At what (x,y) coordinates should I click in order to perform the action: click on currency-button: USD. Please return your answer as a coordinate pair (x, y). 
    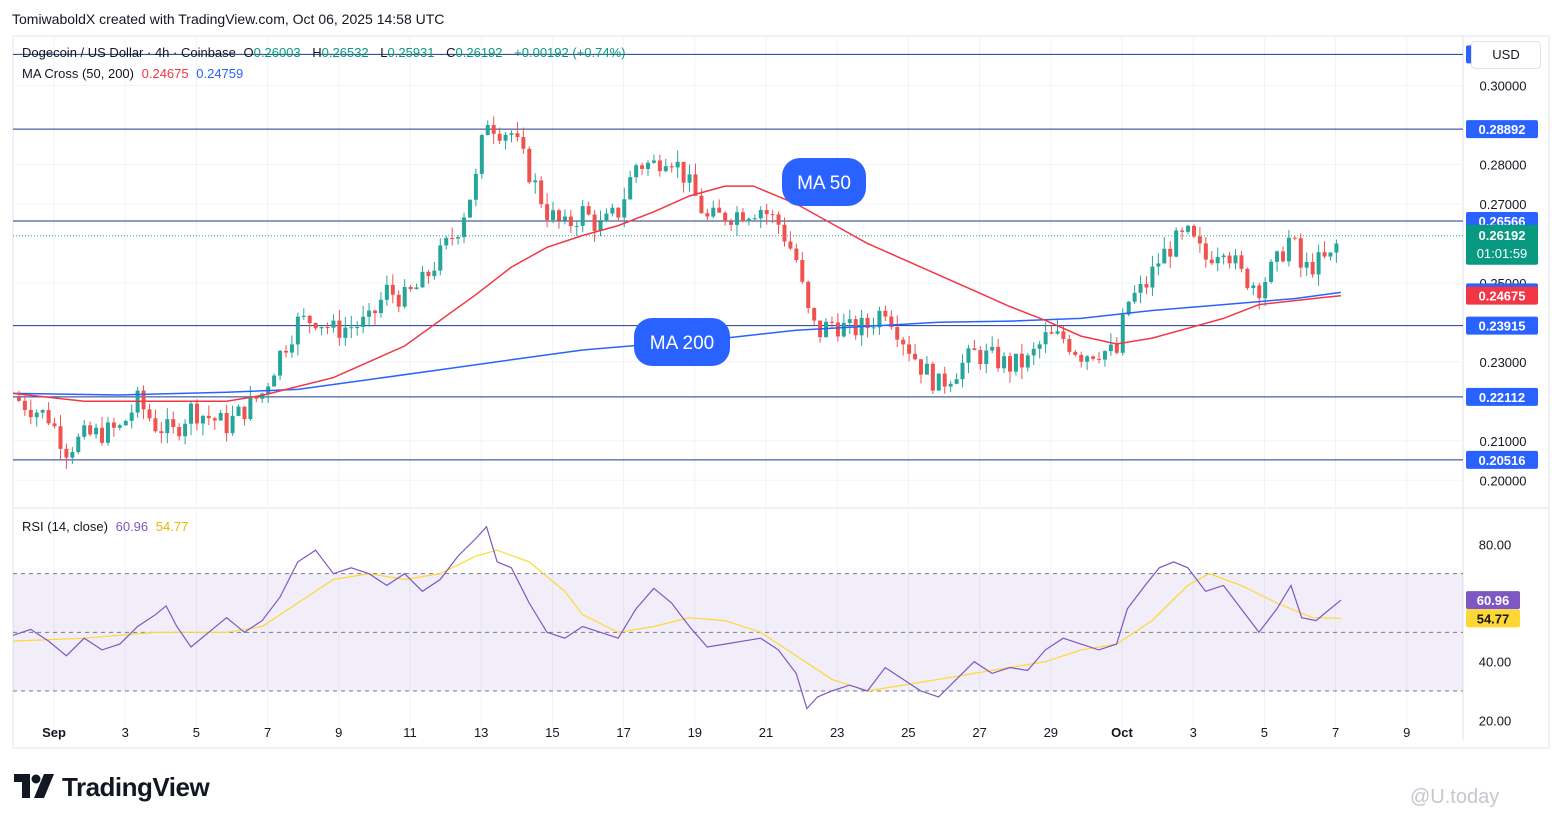
    Looking at the image, I should click on (1506, 55).